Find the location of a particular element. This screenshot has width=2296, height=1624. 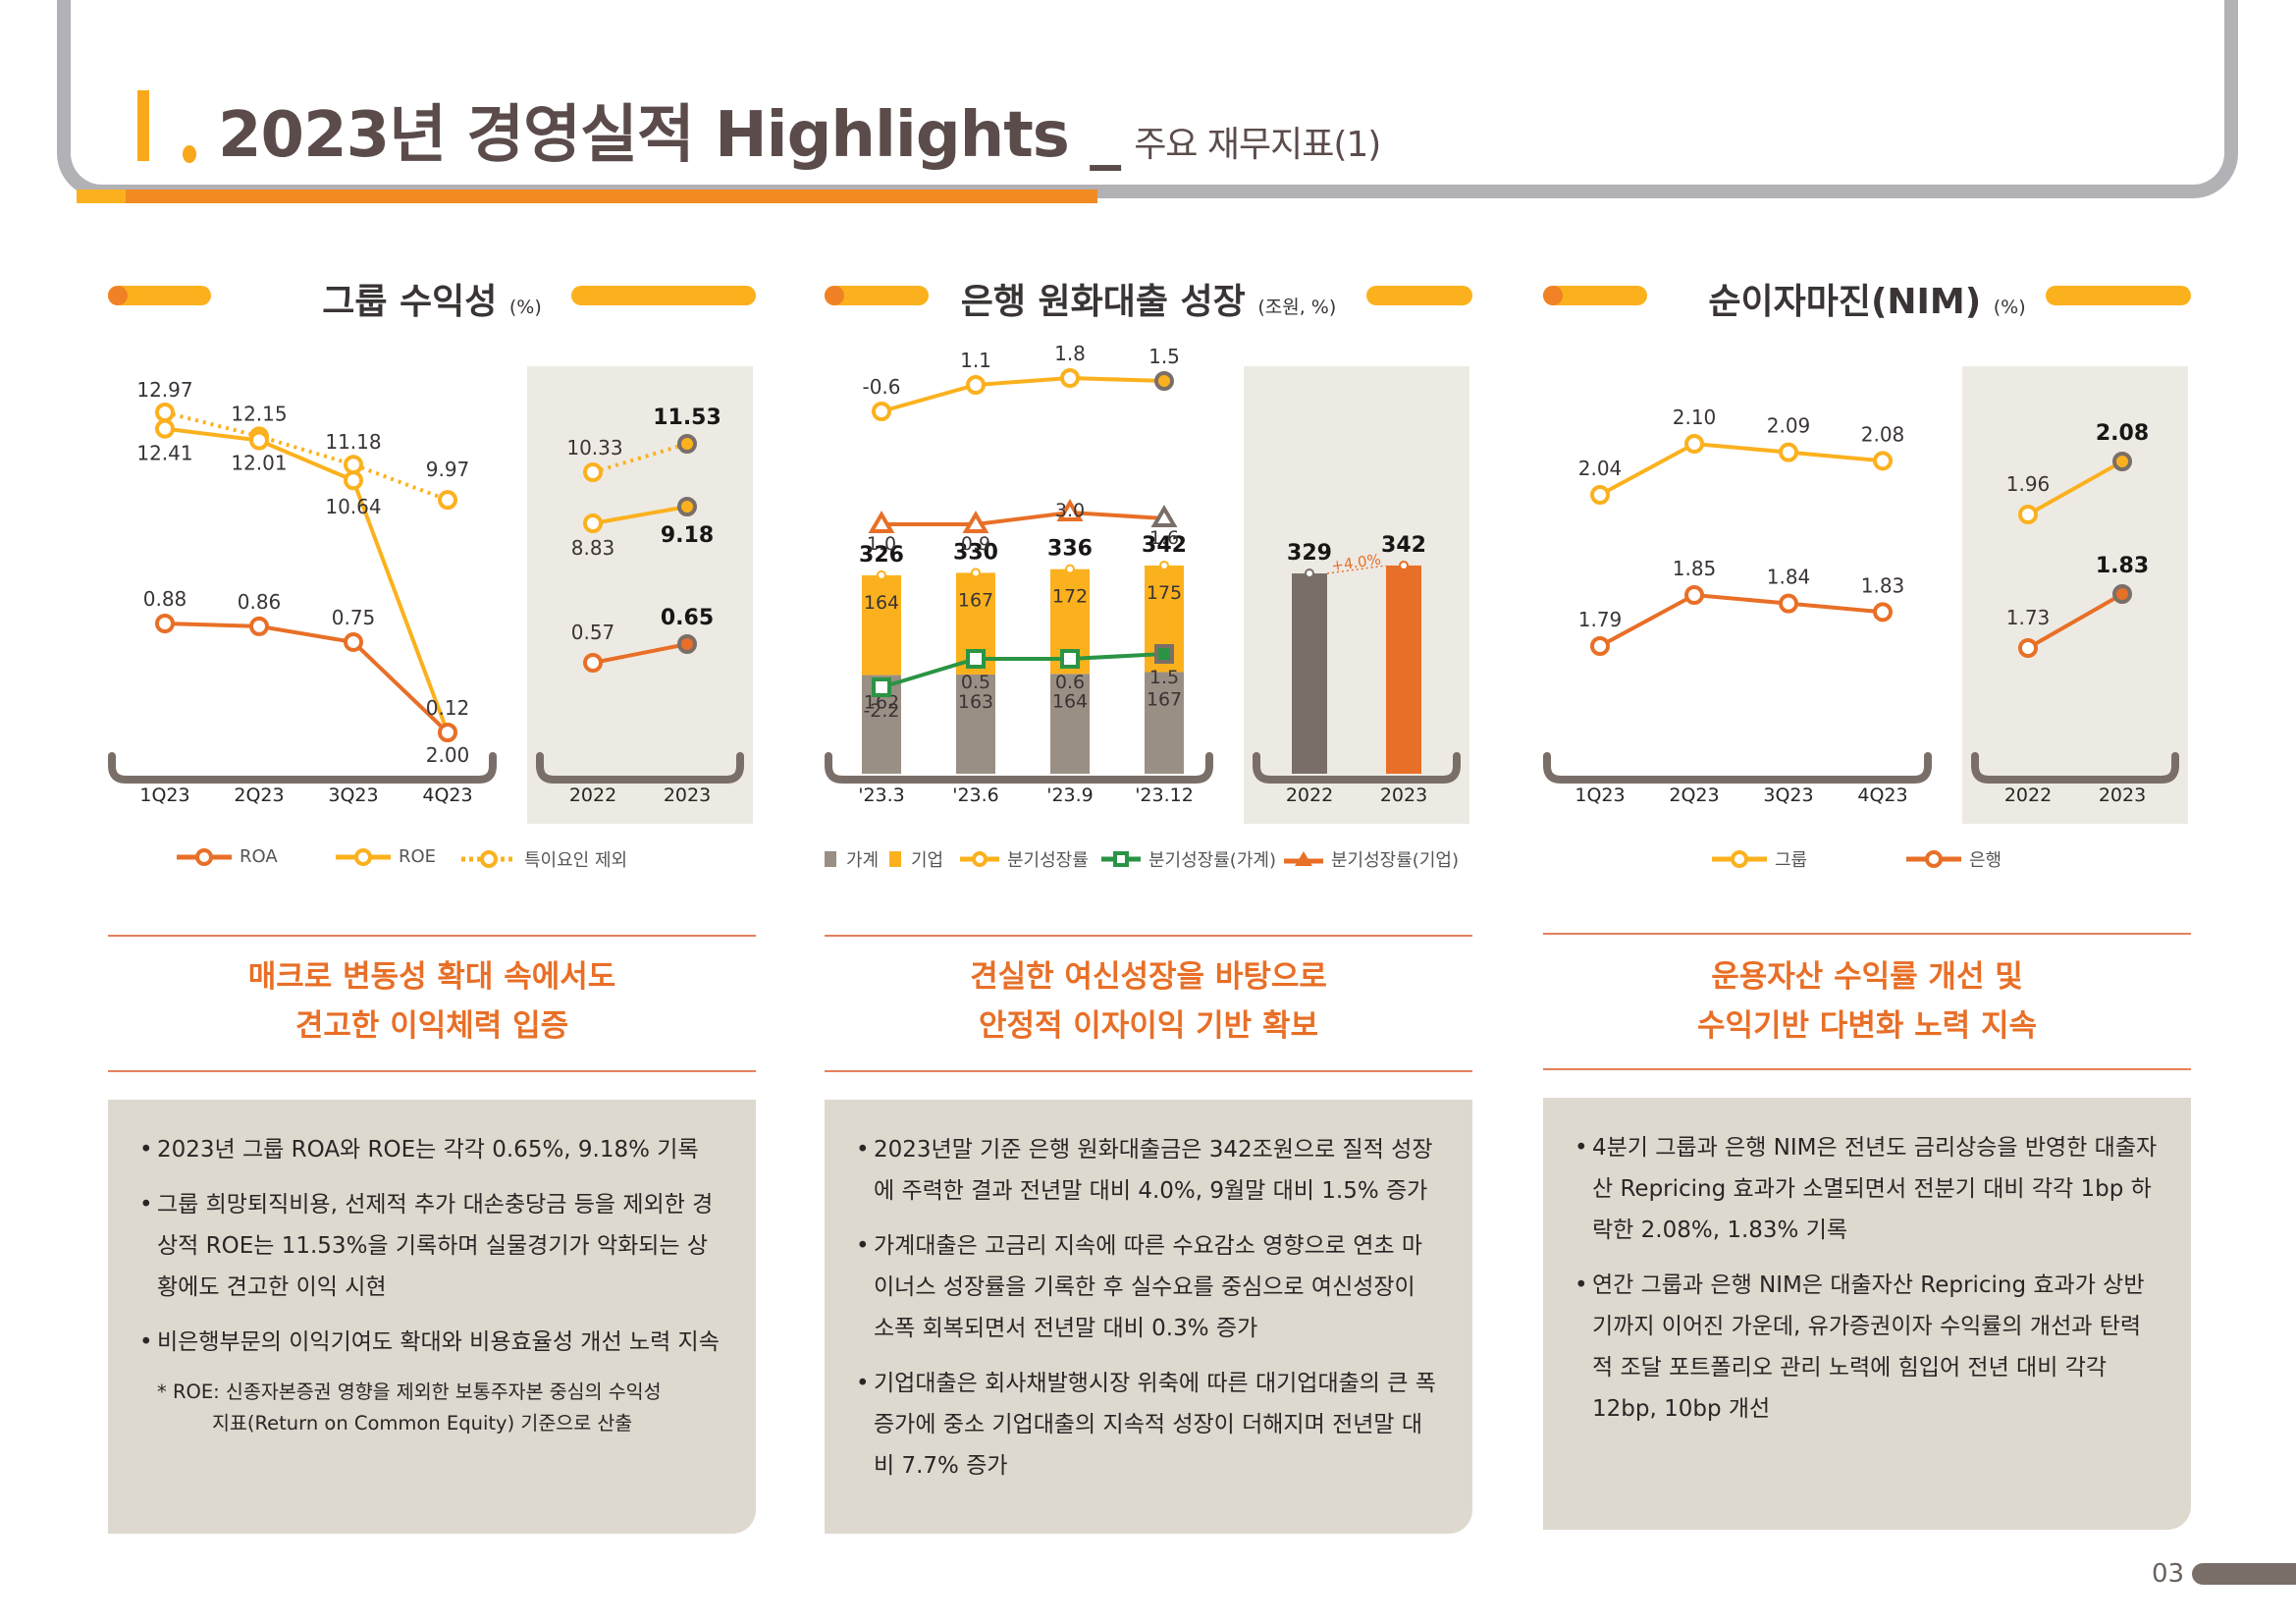

legend-item-growth-corporate: 분기성장률(기업) is located at coordinates (1371, 859).